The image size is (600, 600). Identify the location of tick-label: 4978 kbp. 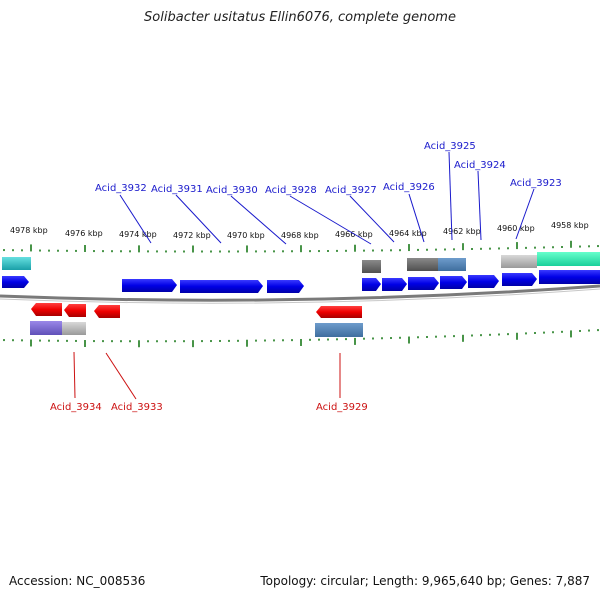
(29, 230).